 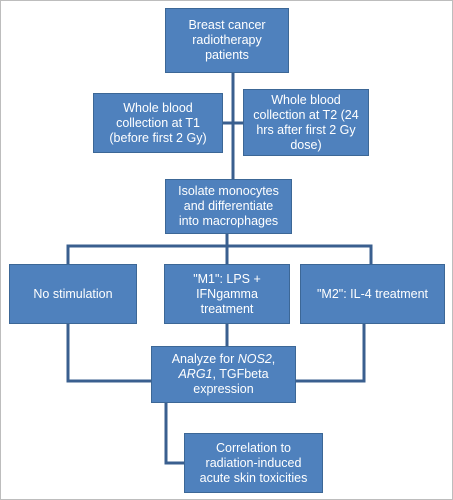 What do you see at coordinates (204, 359) in the screenshot?
I see `text: Analyze for` at bounding box center [204, 359].